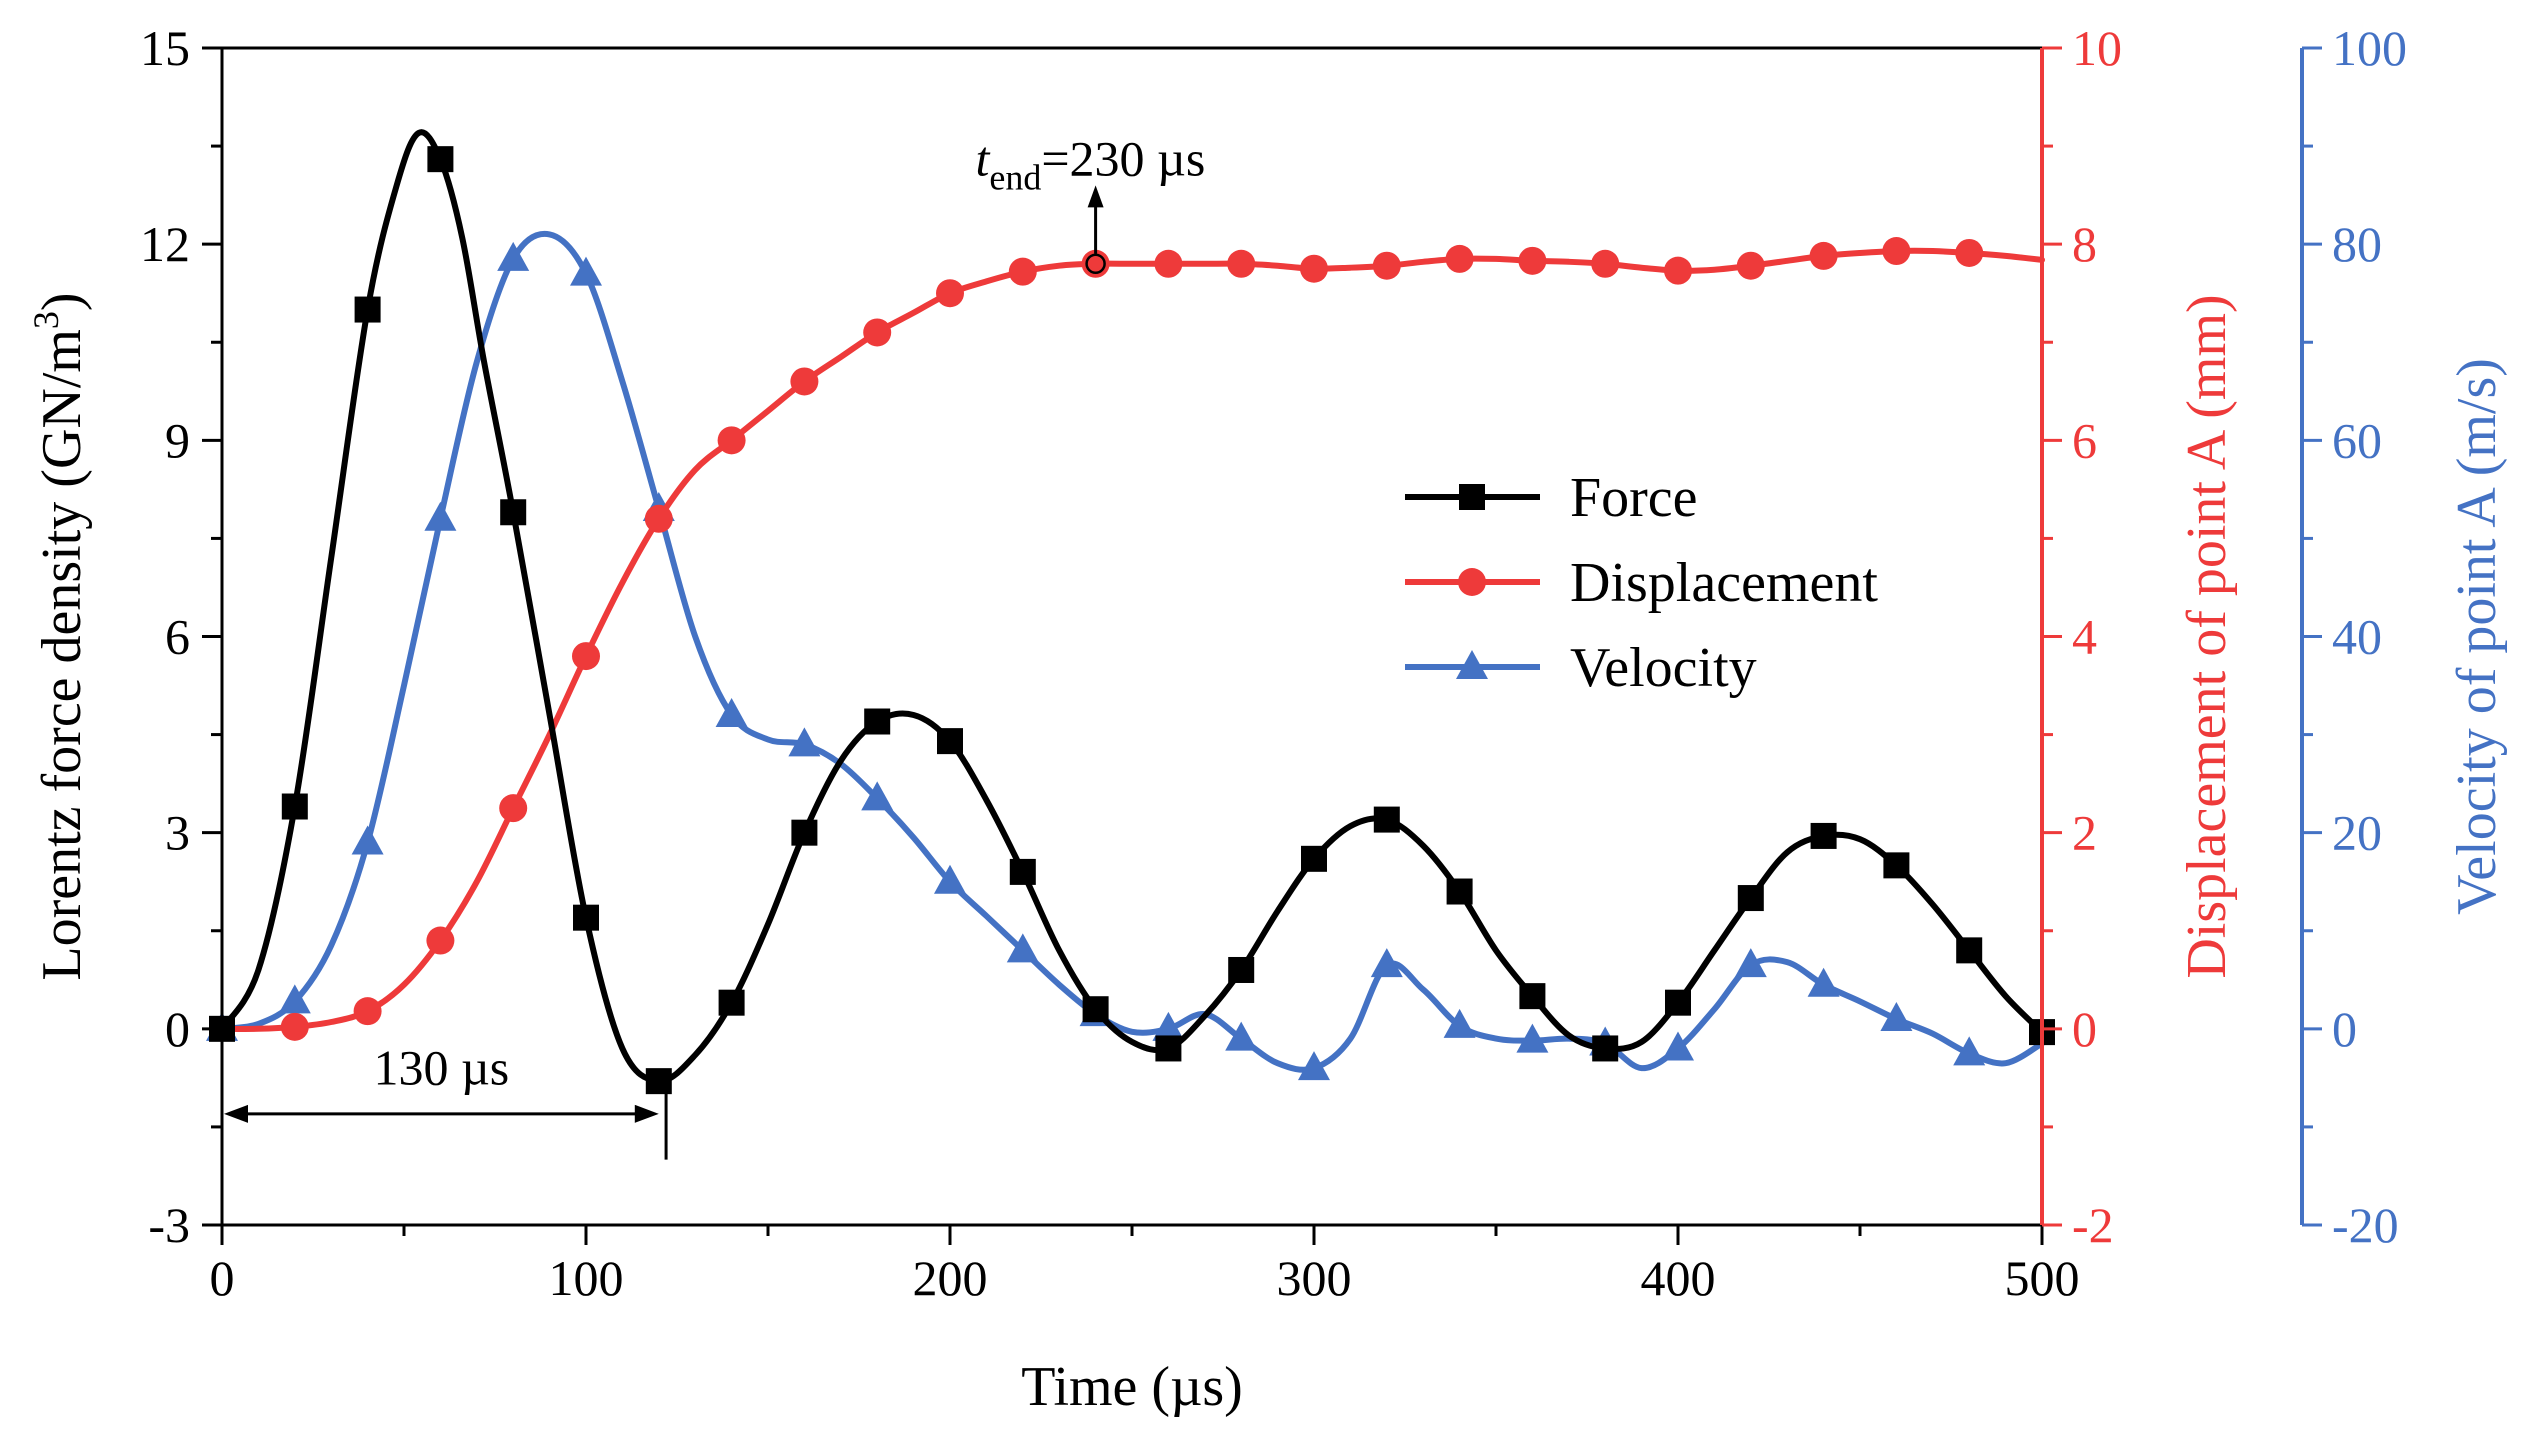  What do you see at coordinates (2084, 244) in the screenshot?
I see `displacement-tick-label: 8` at bounding box center [2084, 244].